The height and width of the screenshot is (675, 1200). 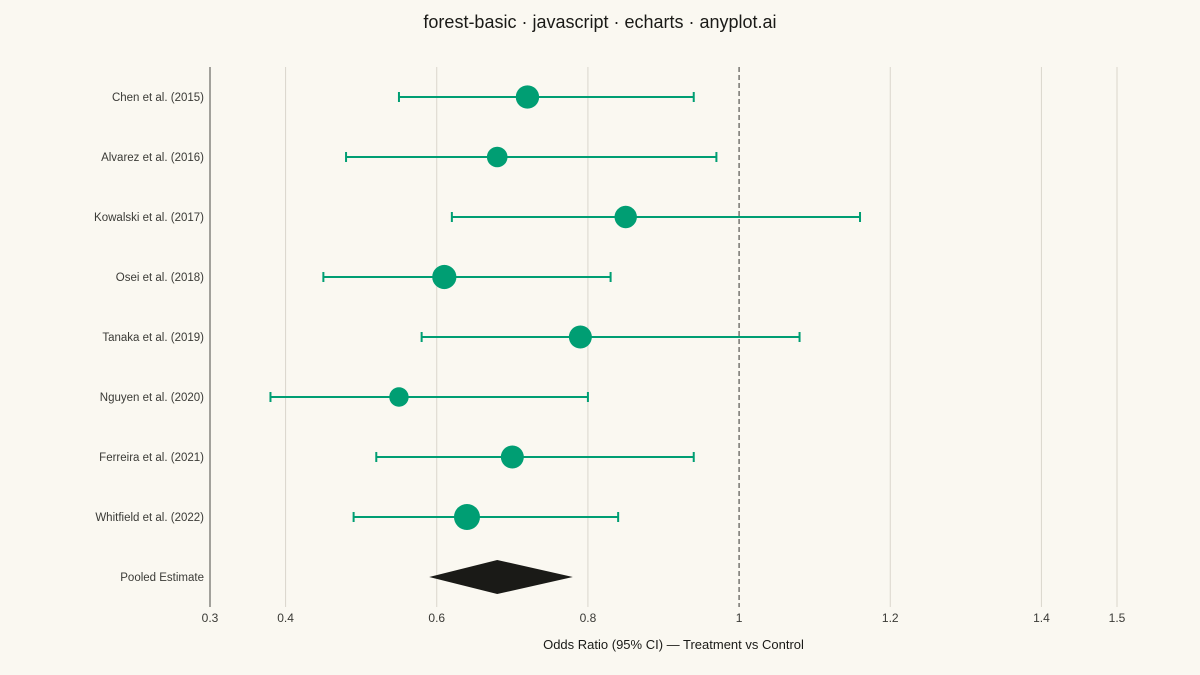 What do you see at coordinates (1041, 618) in the screenshot?
I see `x-tick-label: 1.4` at bounding box center [1041, 618].